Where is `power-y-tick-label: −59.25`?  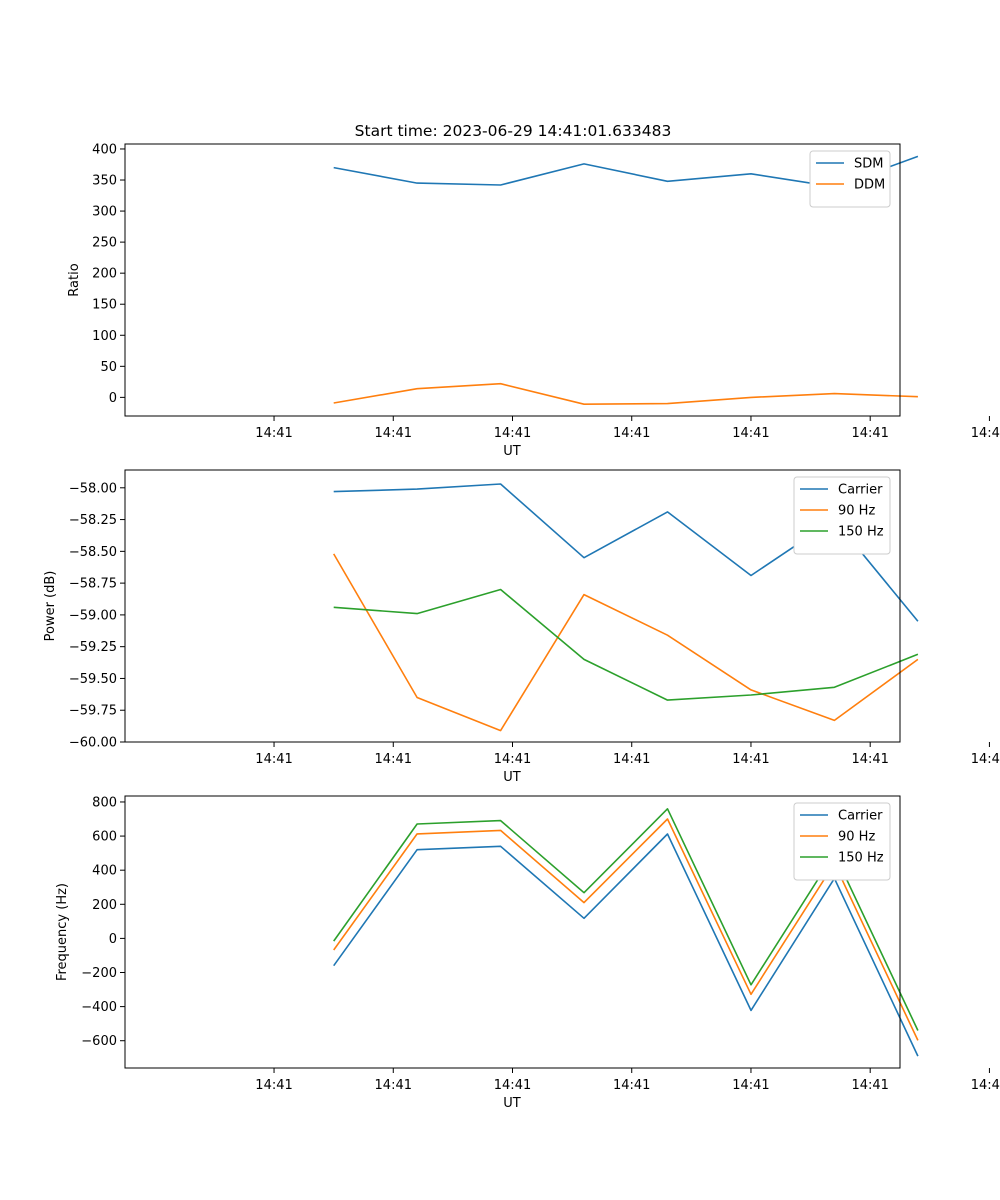 power-y-tick-label: −59.25 is located at coordinates (93, 647).